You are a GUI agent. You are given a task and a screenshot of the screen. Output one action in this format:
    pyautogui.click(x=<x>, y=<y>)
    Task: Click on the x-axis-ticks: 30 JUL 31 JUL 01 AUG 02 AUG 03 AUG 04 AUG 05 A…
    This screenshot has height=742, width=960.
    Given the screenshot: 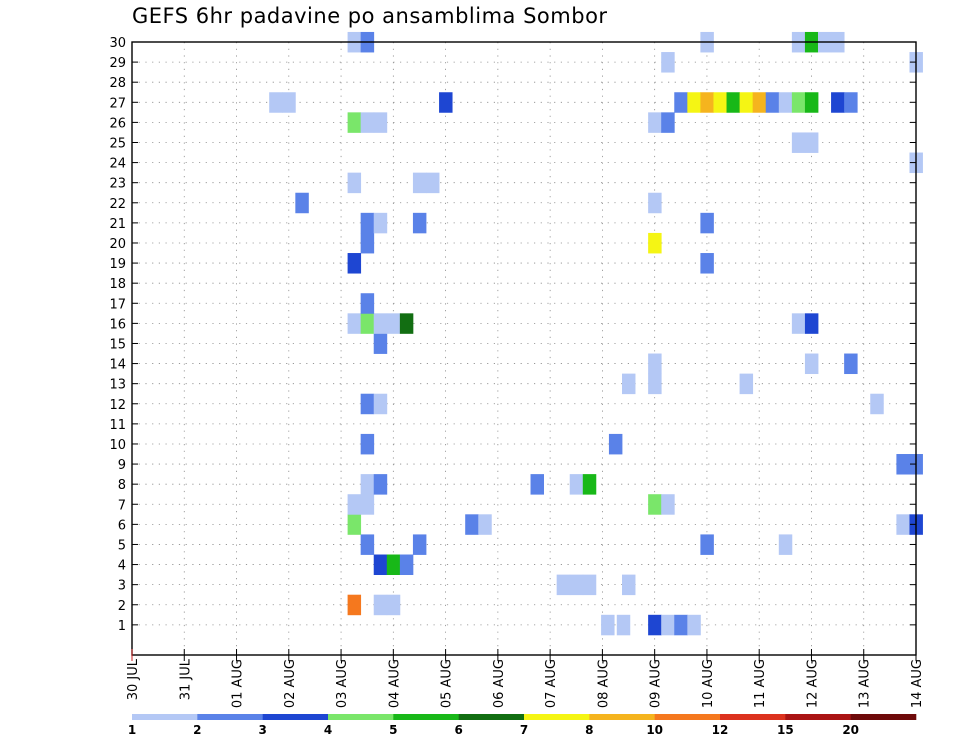 What is the action you would take?
    pyautogui.click(x=525, y=678)
    